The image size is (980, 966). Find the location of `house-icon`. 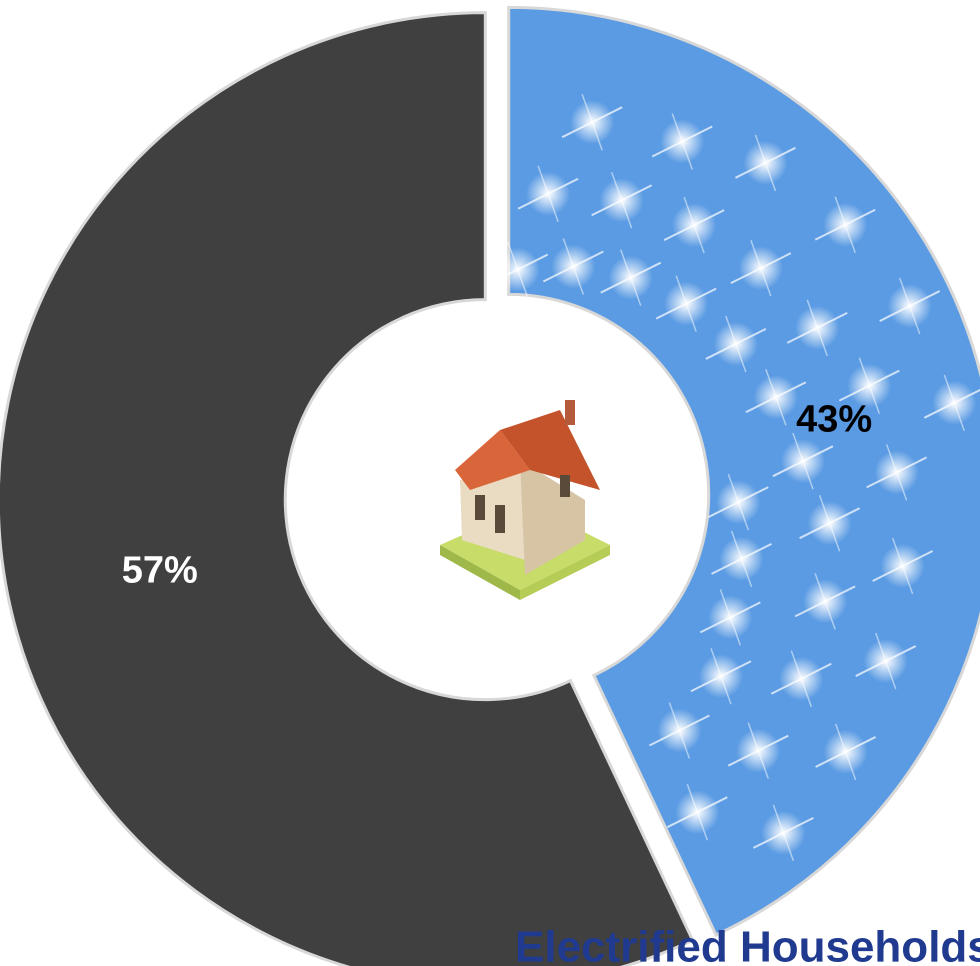

house-icon is located at coordinates (525, 500).